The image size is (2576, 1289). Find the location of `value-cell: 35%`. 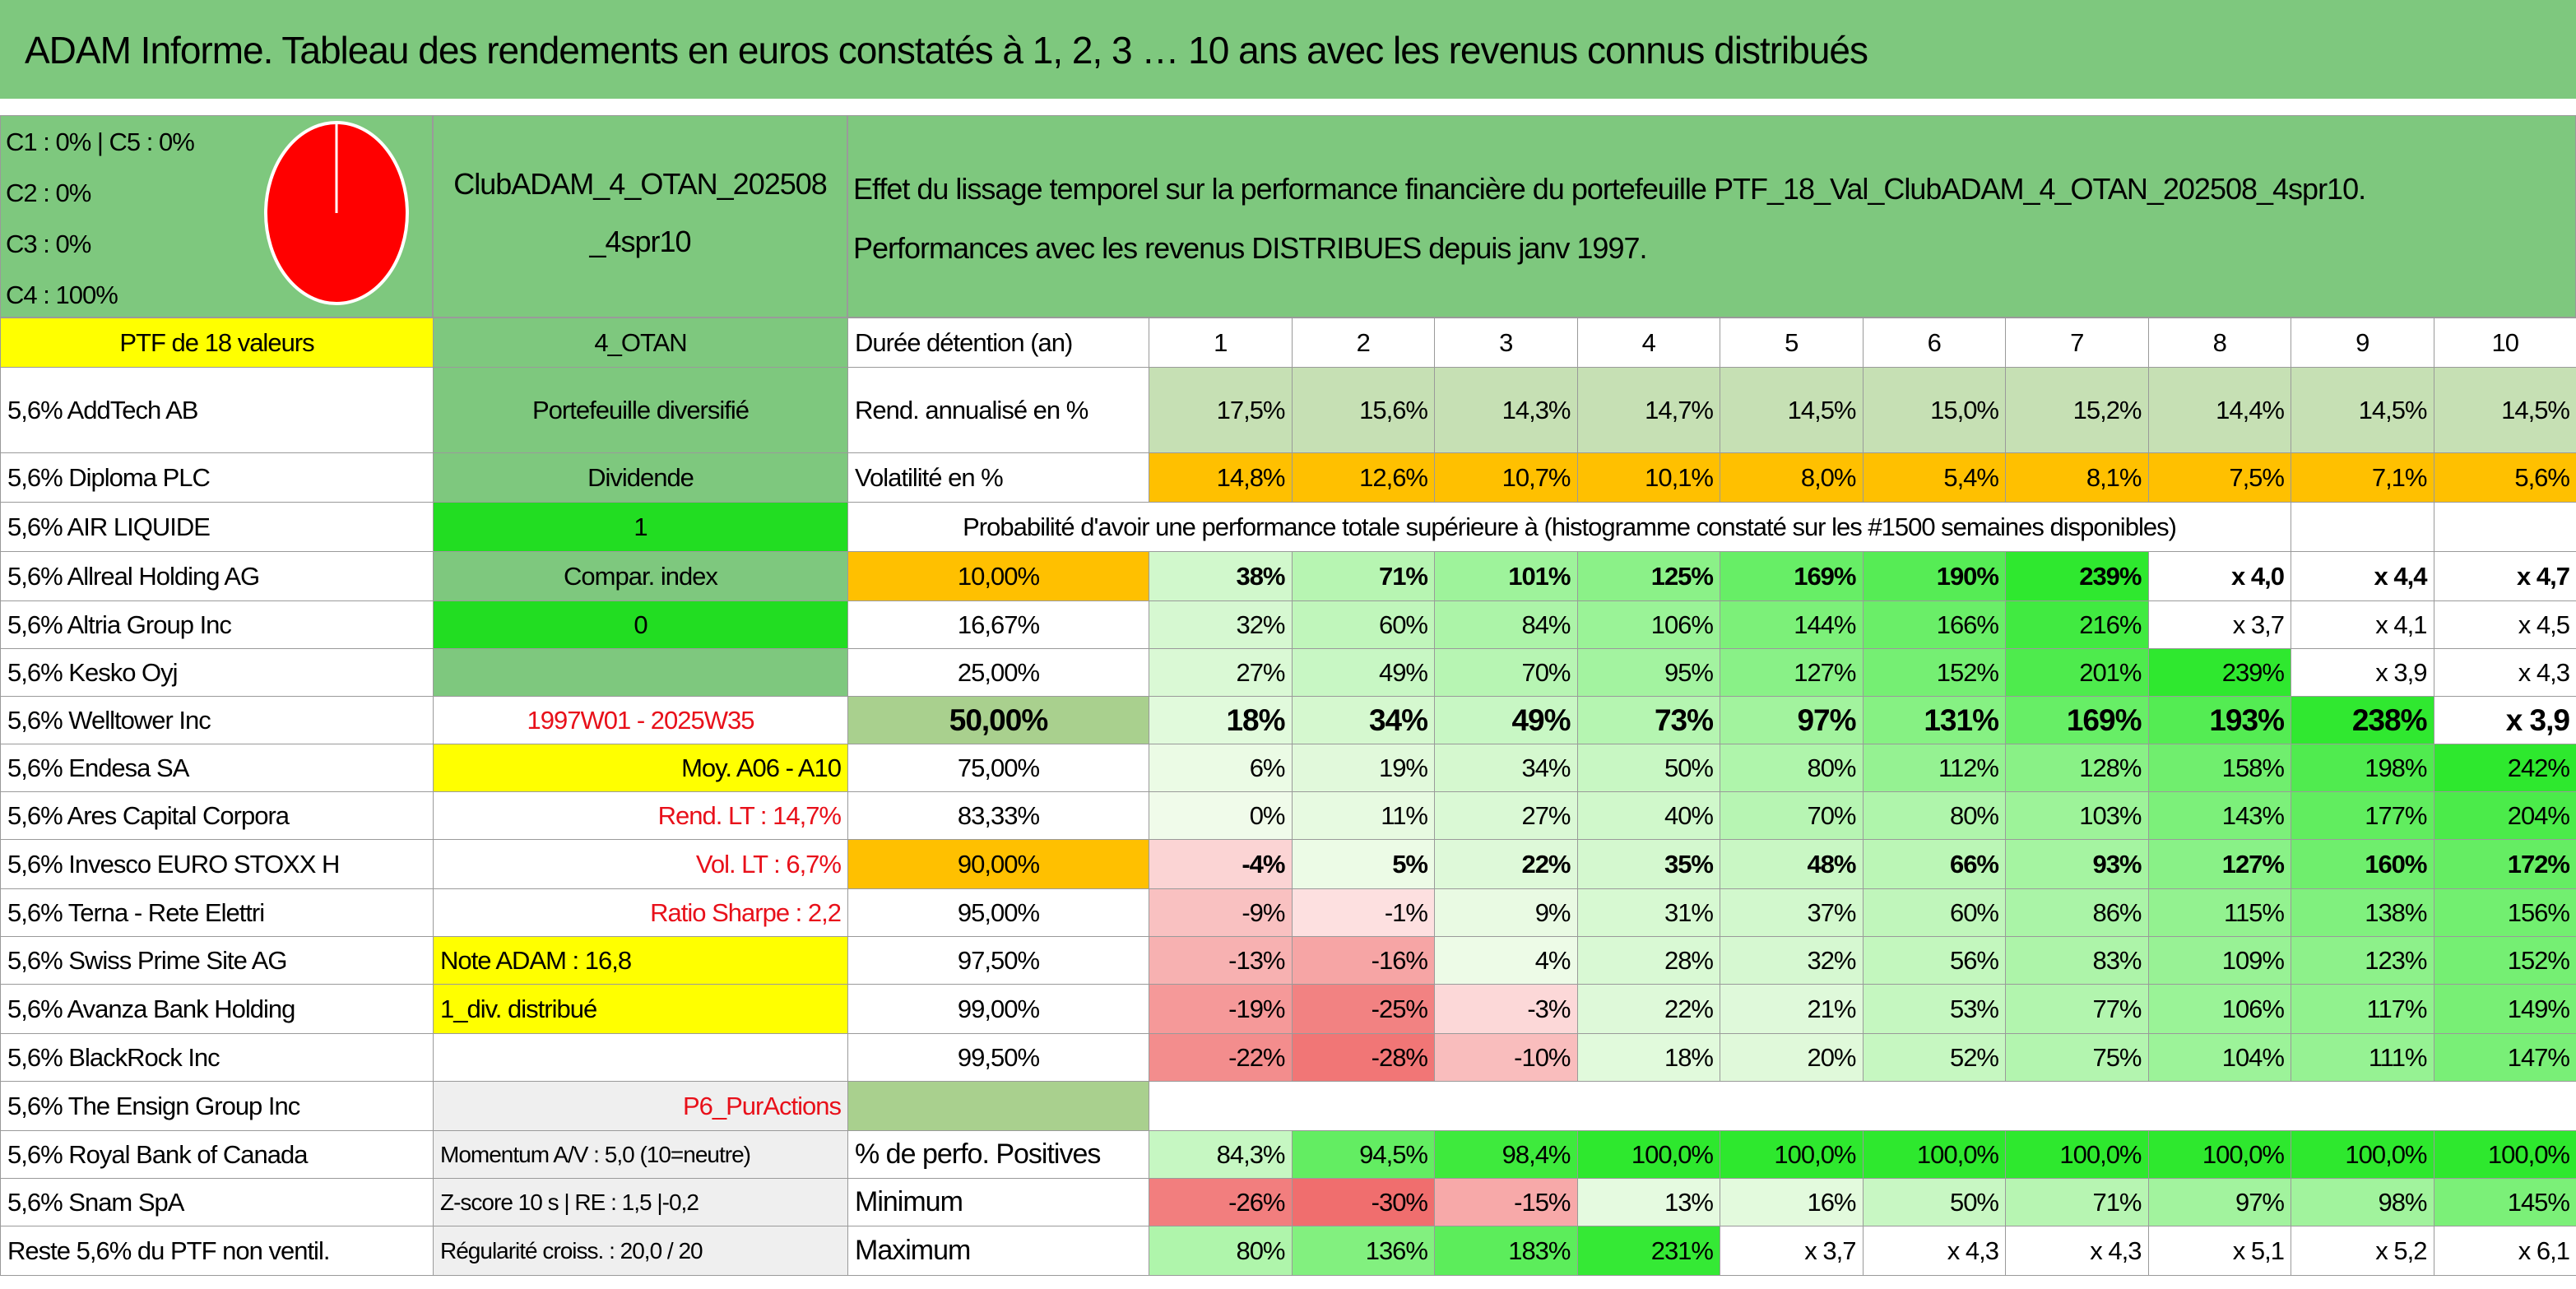

value-cell: 35% is located at coordinates (1648, 864).